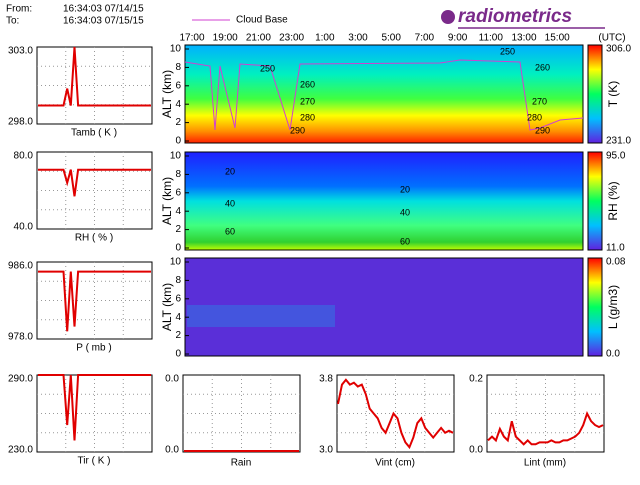  What do you see at coordinates (103, 9) in the screenshot?
I see `from-time: 16:34:03 07/14/15` at bounding box center [103, 9].